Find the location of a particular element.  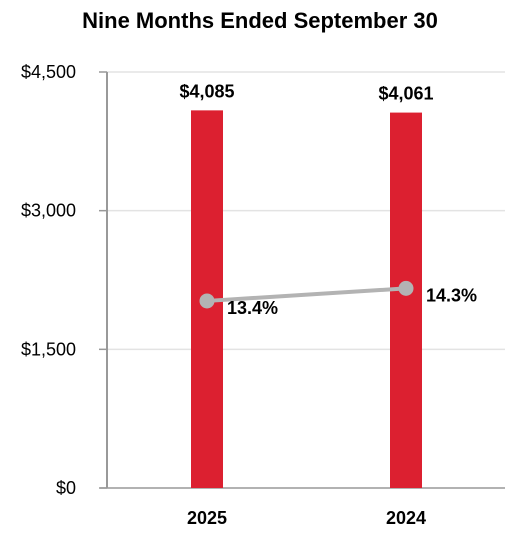

y-axis-ticks: $4,500 $3,000 $1,500 $0 is located at coordinates (64, 280).